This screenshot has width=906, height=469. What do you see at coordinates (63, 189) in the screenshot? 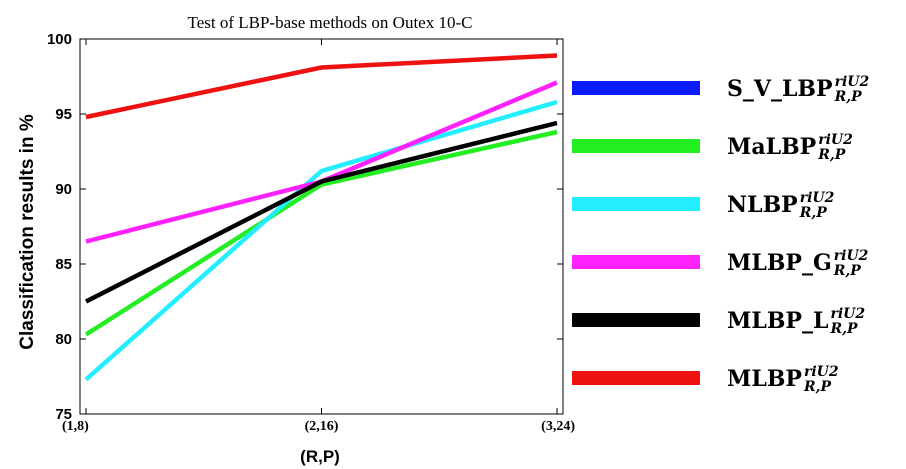
I see `y-tick-label: 90` at bounding box center [63, 189].